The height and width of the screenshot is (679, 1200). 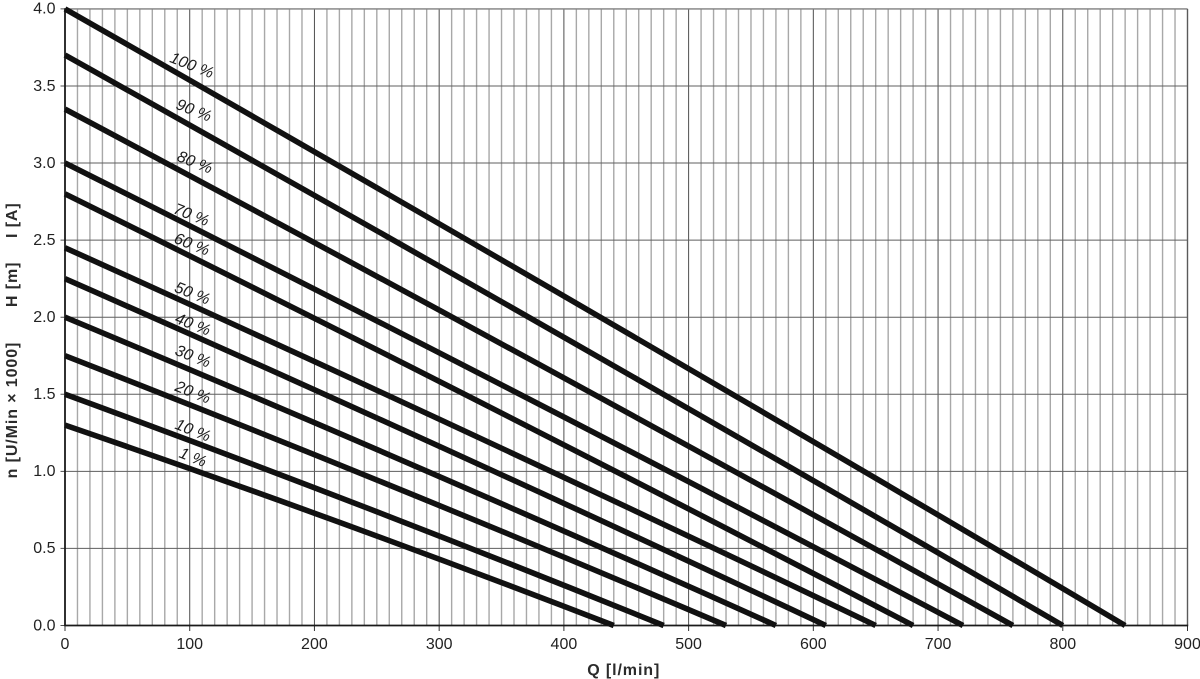 What do you see at coordinates (65, 644) in the screenshot?
I see `svg-text: 0` at bounding box center [65, 644].